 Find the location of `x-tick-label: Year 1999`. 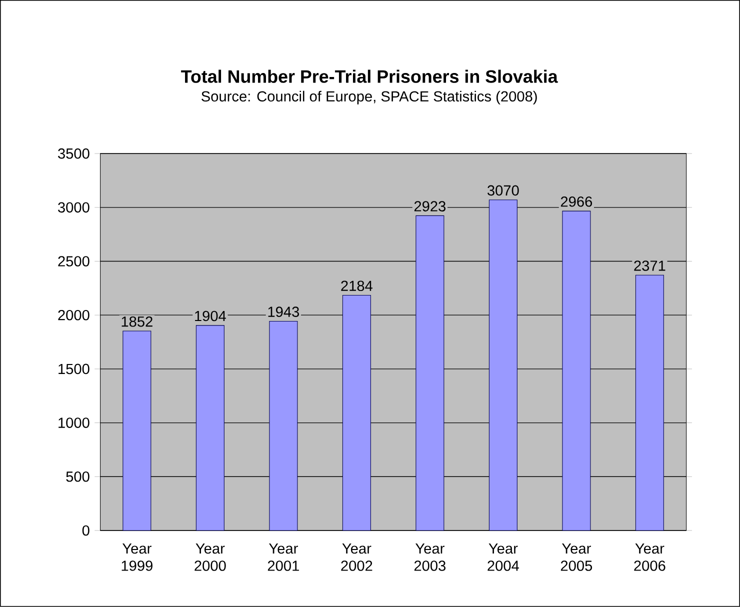

x-tick-label: Year 1999 is located at coordinates (137, 558).